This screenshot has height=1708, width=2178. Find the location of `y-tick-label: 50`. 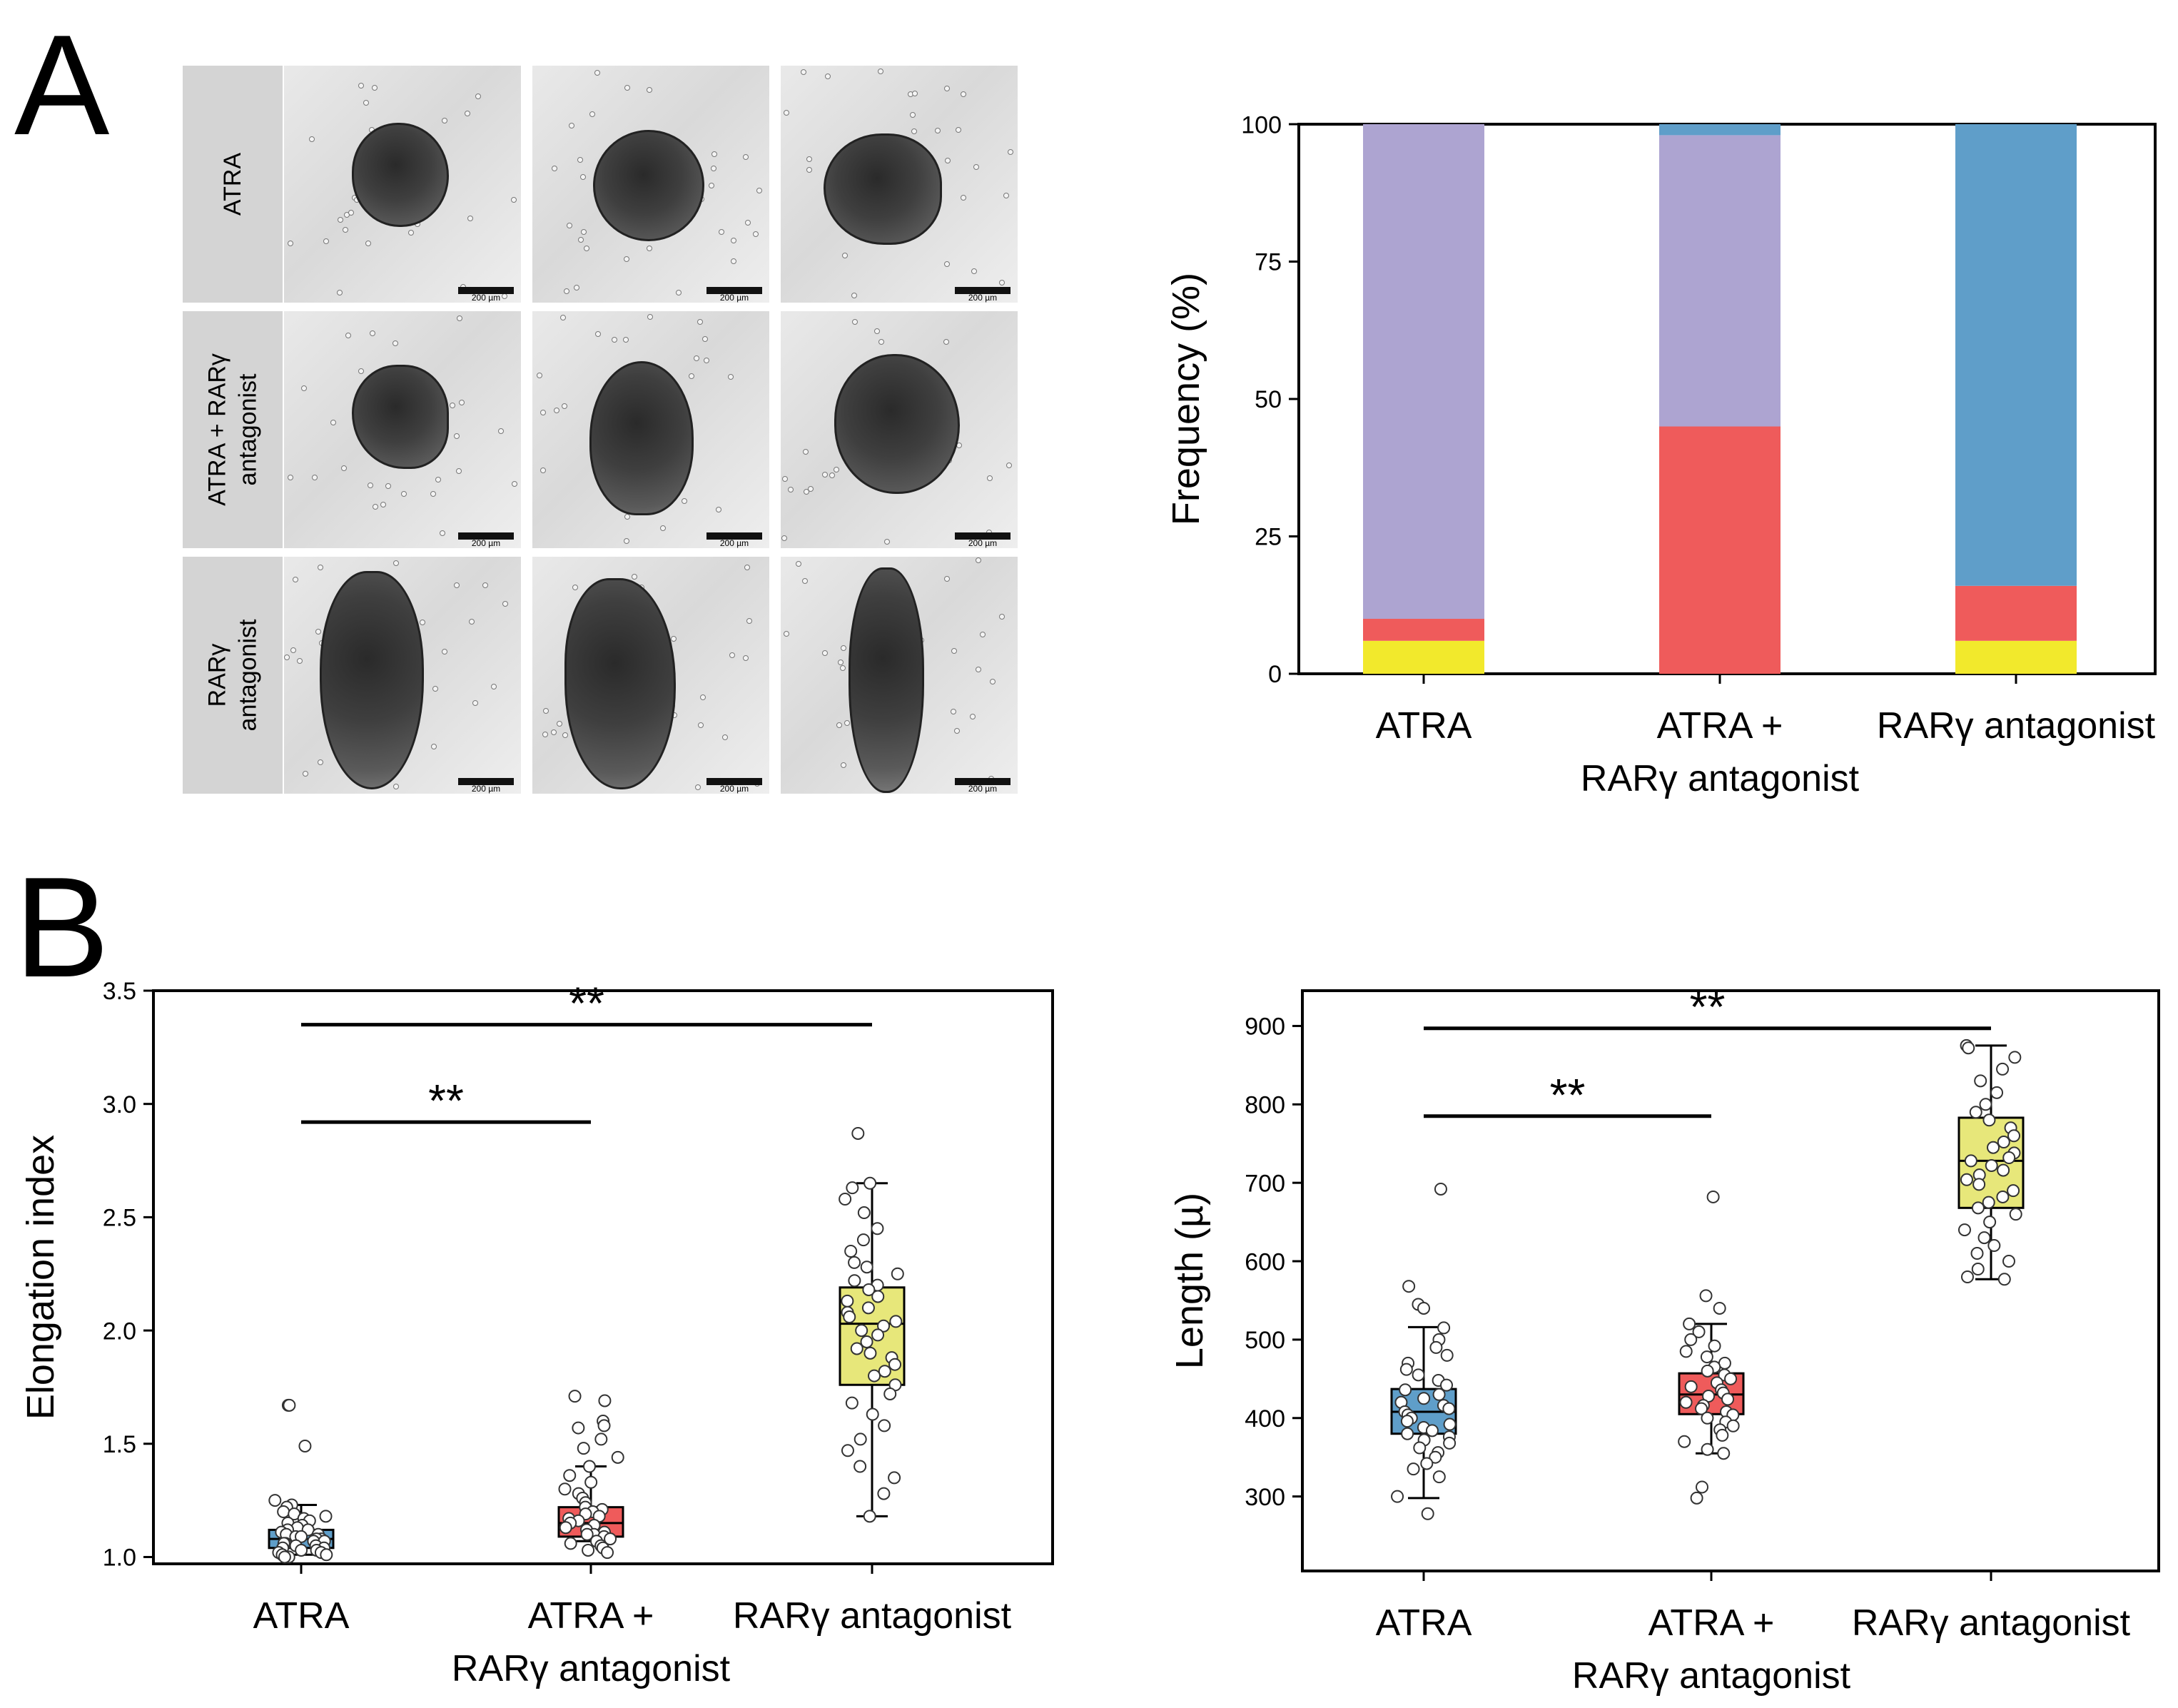

y-tick-label: 50 is located at coordinates (1268, 400).